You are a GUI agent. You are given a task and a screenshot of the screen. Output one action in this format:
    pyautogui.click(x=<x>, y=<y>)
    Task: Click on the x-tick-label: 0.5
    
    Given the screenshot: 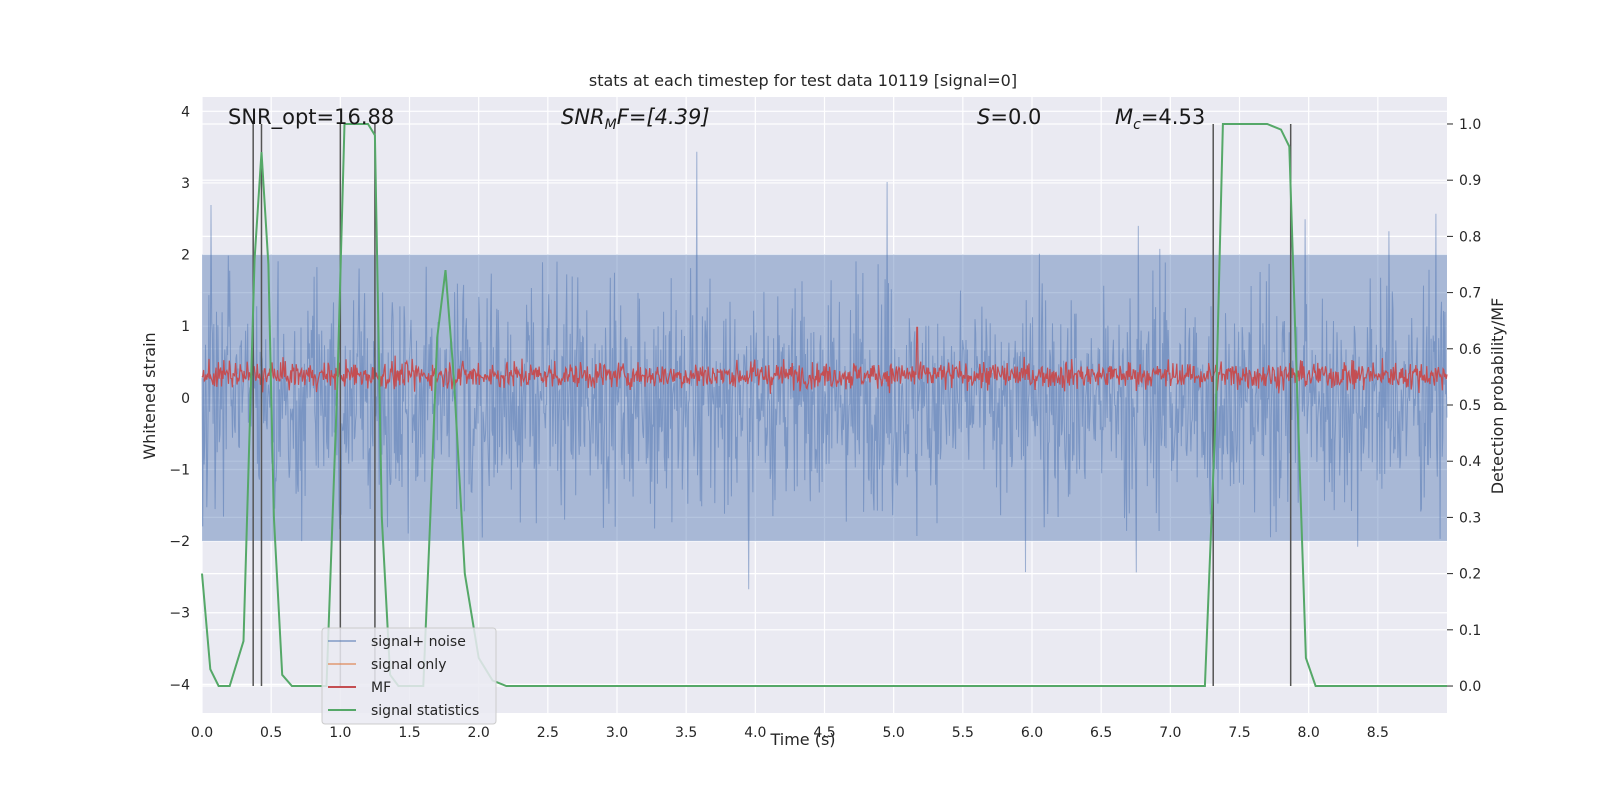 What is the action you would take?
    pyautogui.click(x=271, y=733)
    